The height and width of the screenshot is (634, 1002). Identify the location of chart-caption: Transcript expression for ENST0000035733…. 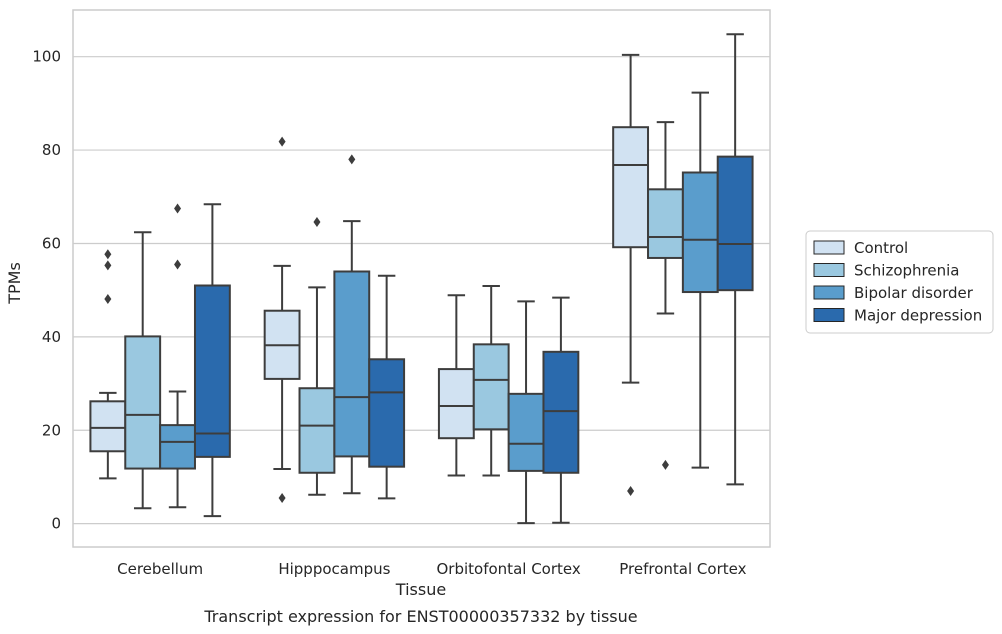
(420, 616).